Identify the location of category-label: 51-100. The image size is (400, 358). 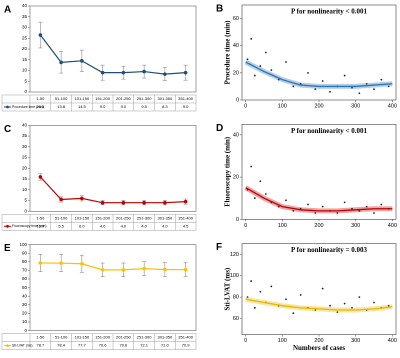
(61, 217).